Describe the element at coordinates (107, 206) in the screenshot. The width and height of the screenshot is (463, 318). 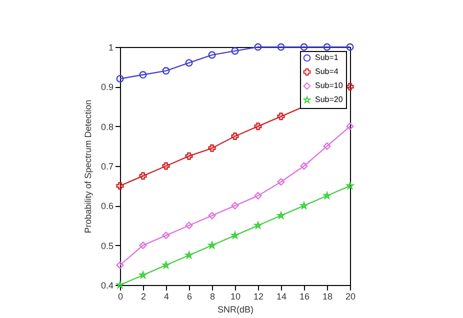
I see `y-tick-label: 0.6` at that location.